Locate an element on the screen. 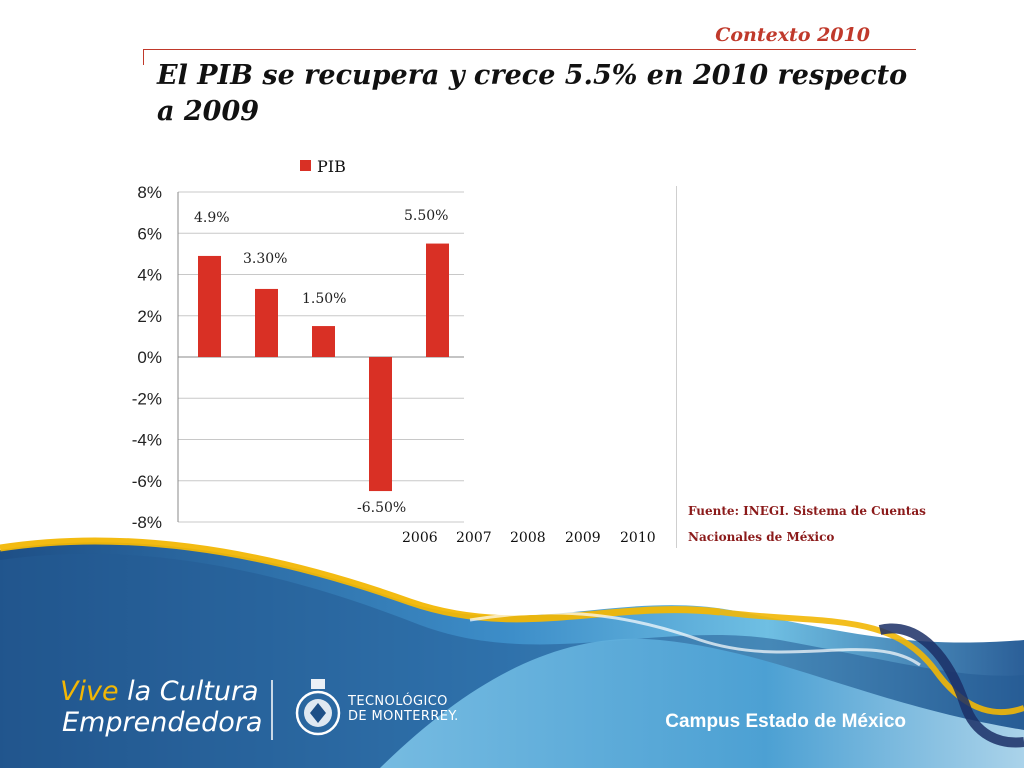 The image size is (1024, 768). source-line-2: Nacionales de México is located at coordinates (761, 537).